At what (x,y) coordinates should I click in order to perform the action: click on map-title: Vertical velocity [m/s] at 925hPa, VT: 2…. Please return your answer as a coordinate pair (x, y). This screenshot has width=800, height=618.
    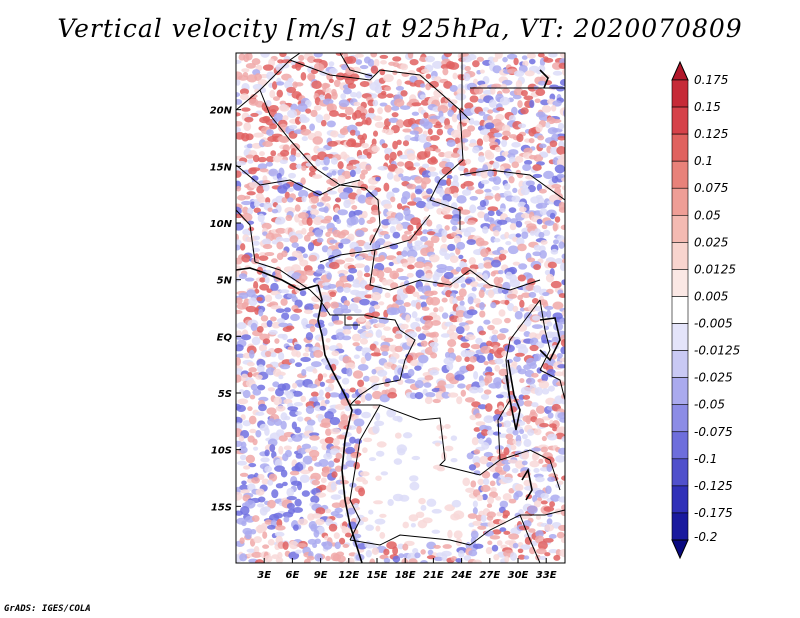
    Looking at the image, I should click on (400, 28).